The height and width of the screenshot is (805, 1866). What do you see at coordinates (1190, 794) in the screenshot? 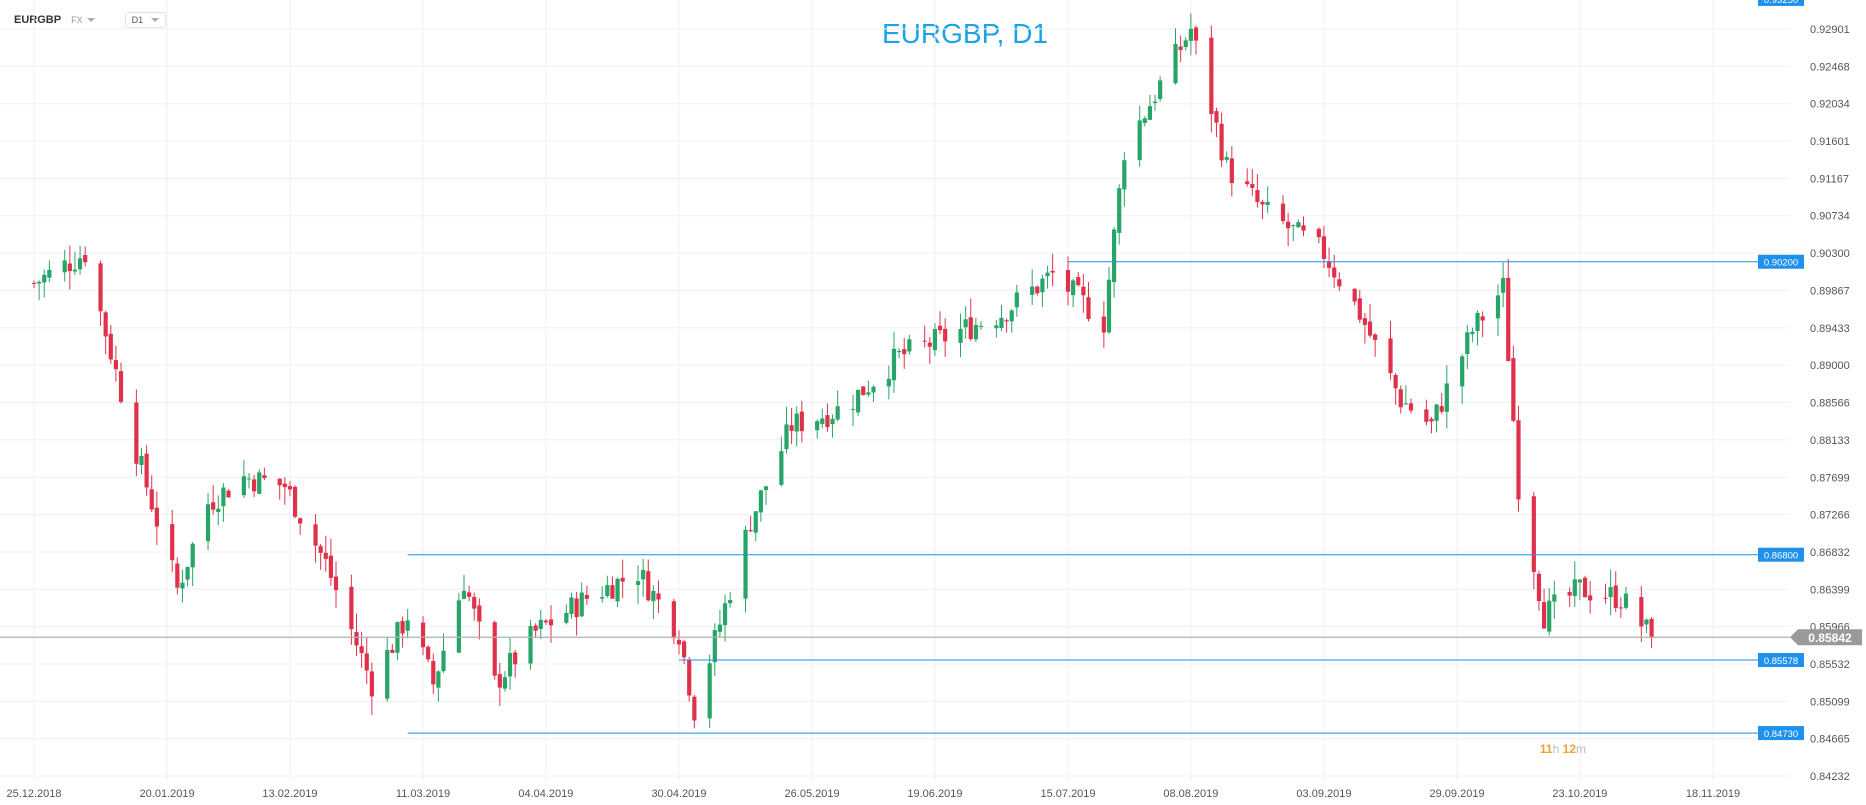
I see `x-tick-label: 08.08.2019` at bounding box center [1190, 794].